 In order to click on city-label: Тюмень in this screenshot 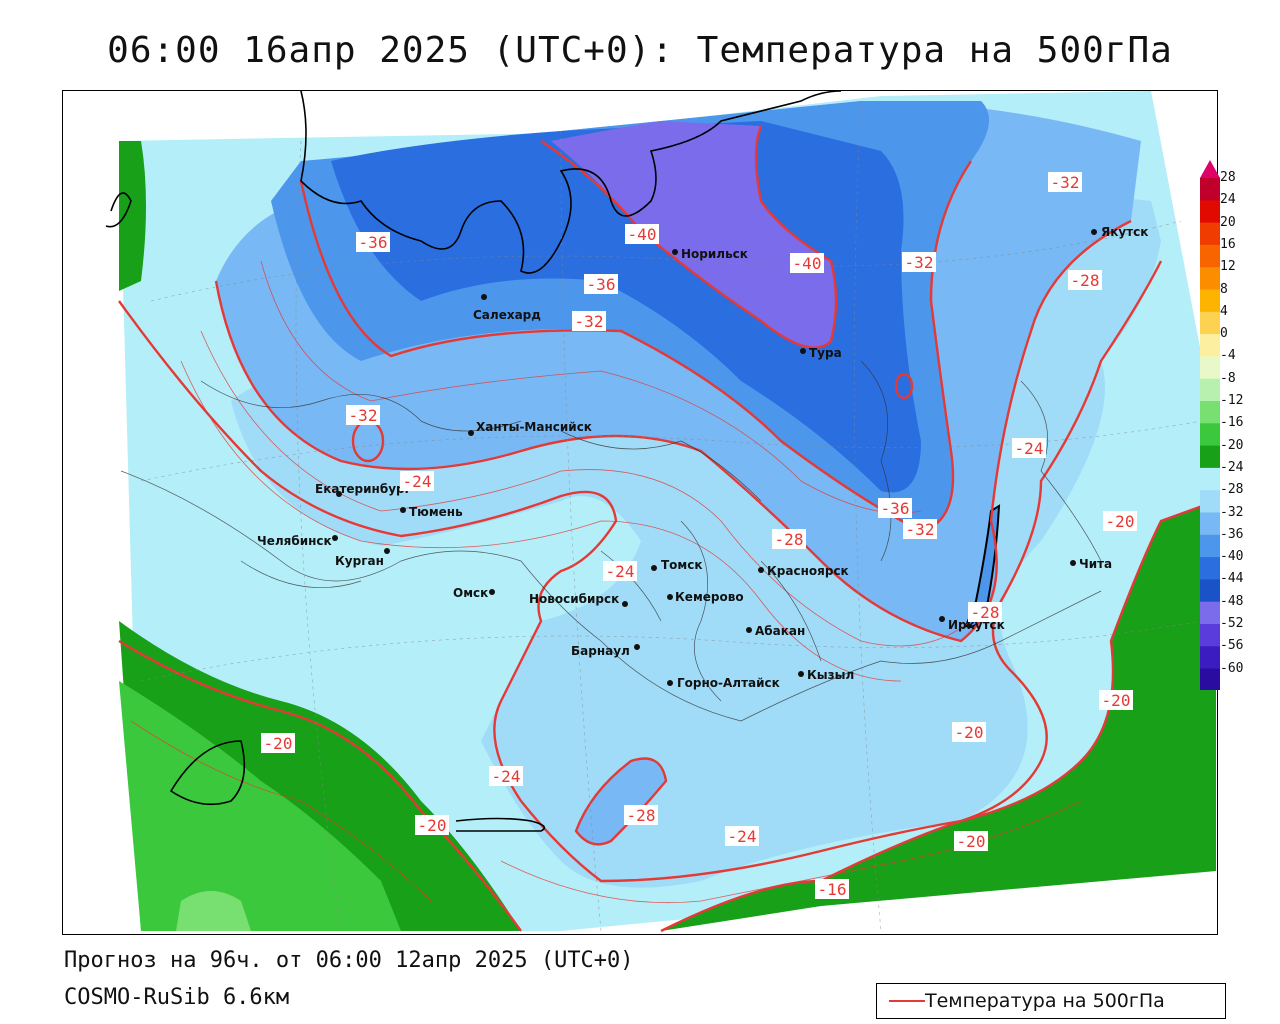, I will do `click(436, 512)`.